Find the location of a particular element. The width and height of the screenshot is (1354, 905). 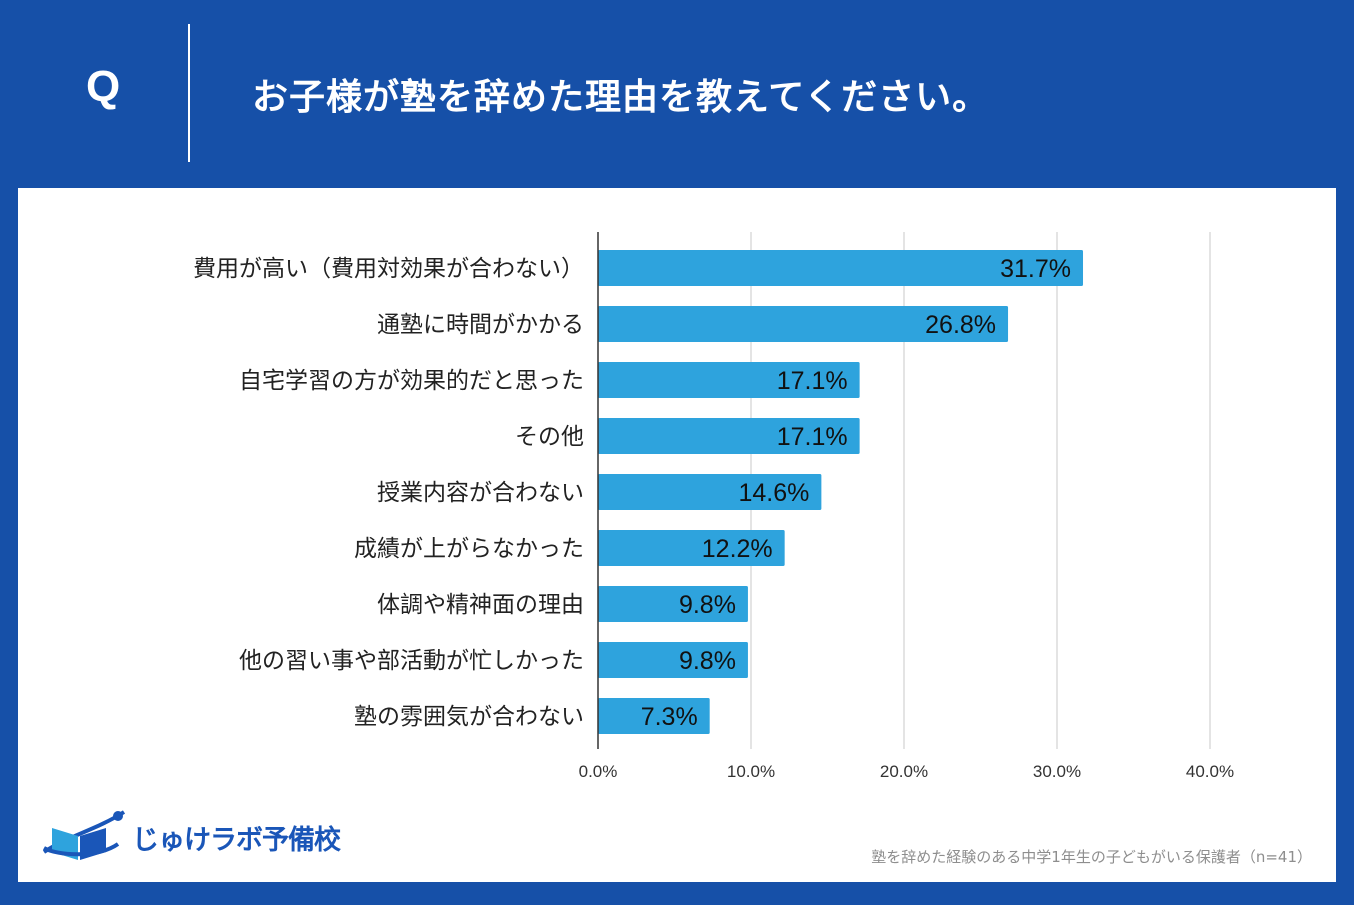

data-label: 7.3% is located at coordinates (669, 717).